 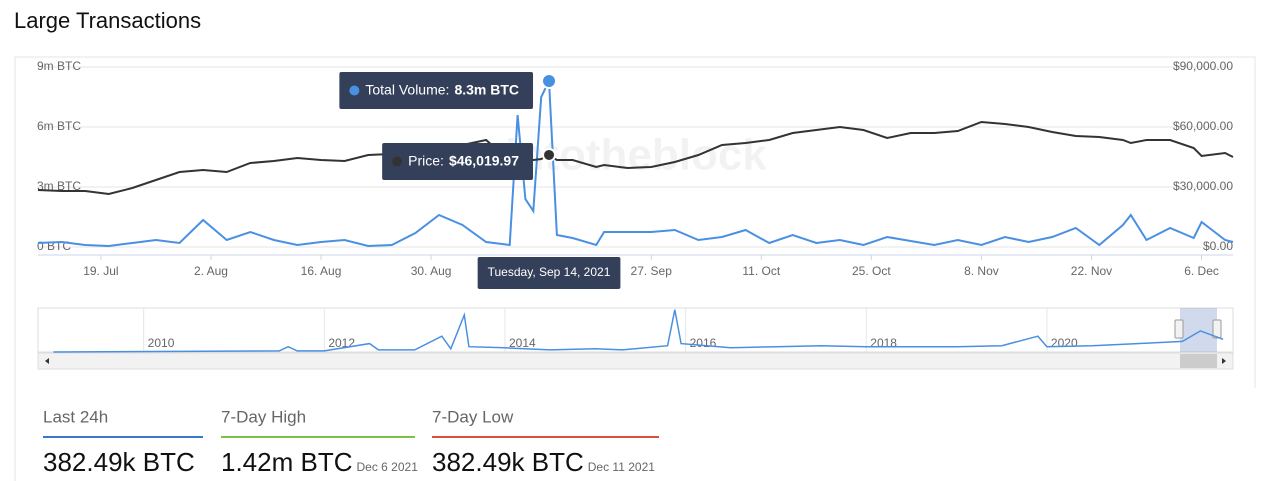 I want to click on scroll-right, so click(x=1224, y=361).